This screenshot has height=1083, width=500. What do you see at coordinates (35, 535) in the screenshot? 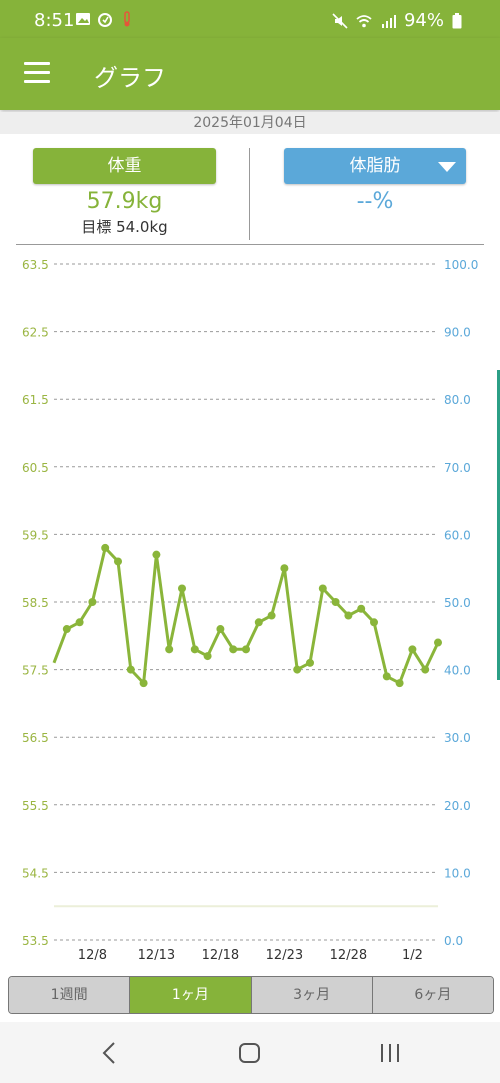
I see `y-left-tick-label: 59.5` at bounding box center [35, 535].